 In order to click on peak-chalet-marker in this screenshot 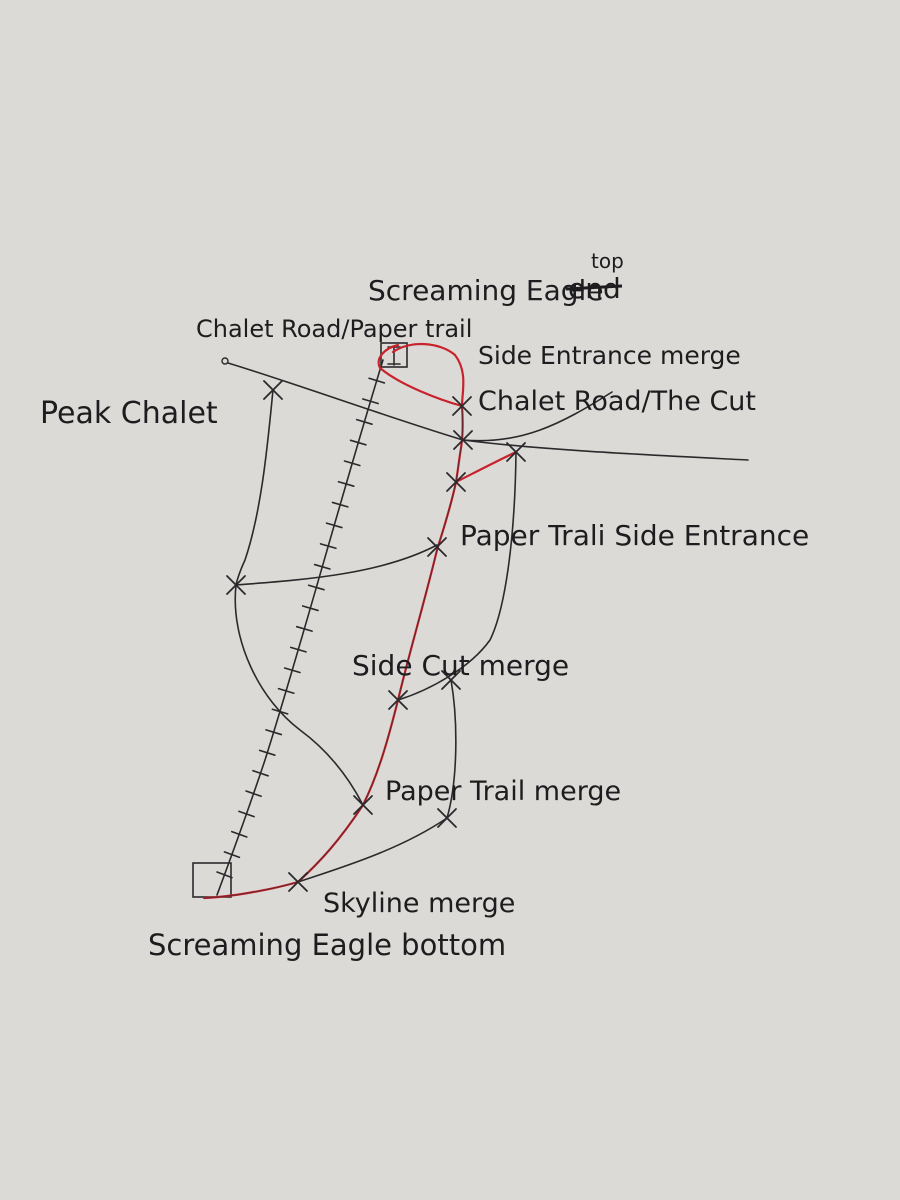, I will do `click(225, 361)`.